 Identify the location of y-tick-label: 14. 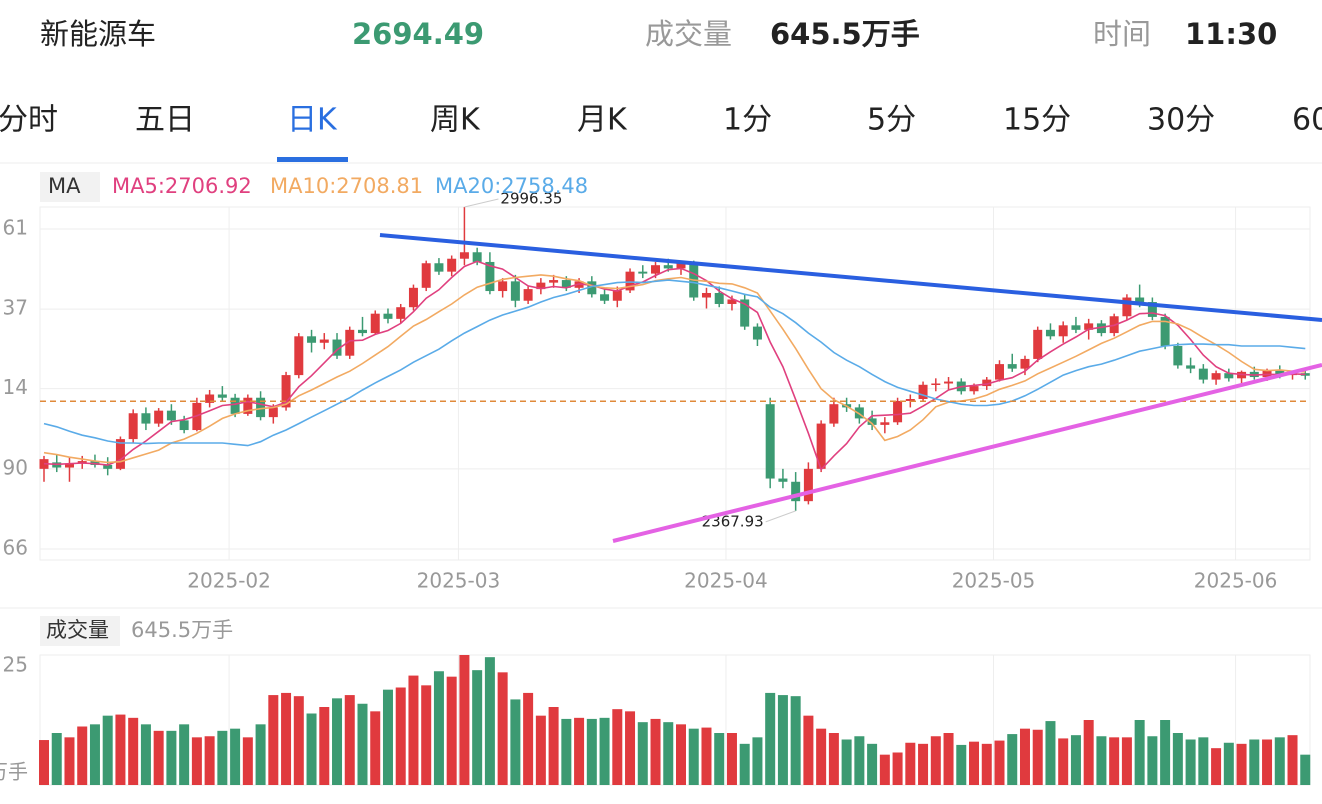
(15, 387).